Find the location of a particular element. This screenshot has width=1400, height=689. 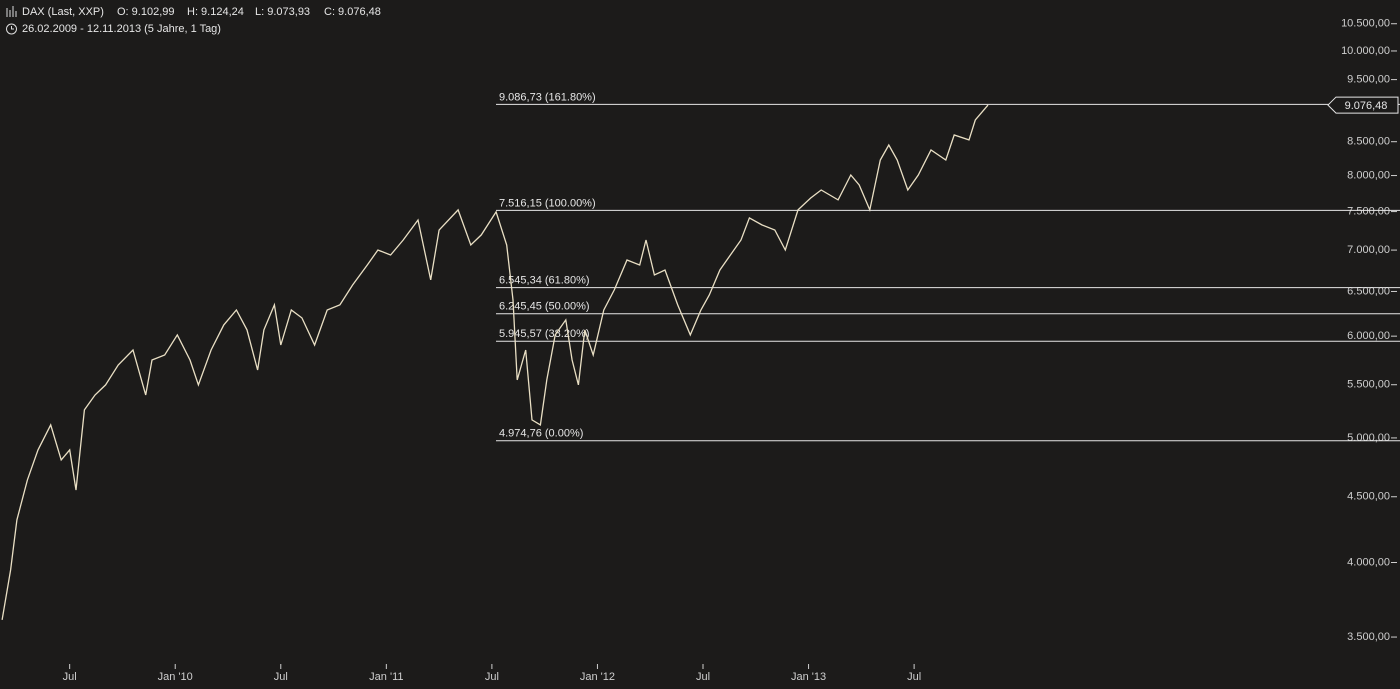

y-tick-label: 7.500,00 is located at coordinates (1368, 211).